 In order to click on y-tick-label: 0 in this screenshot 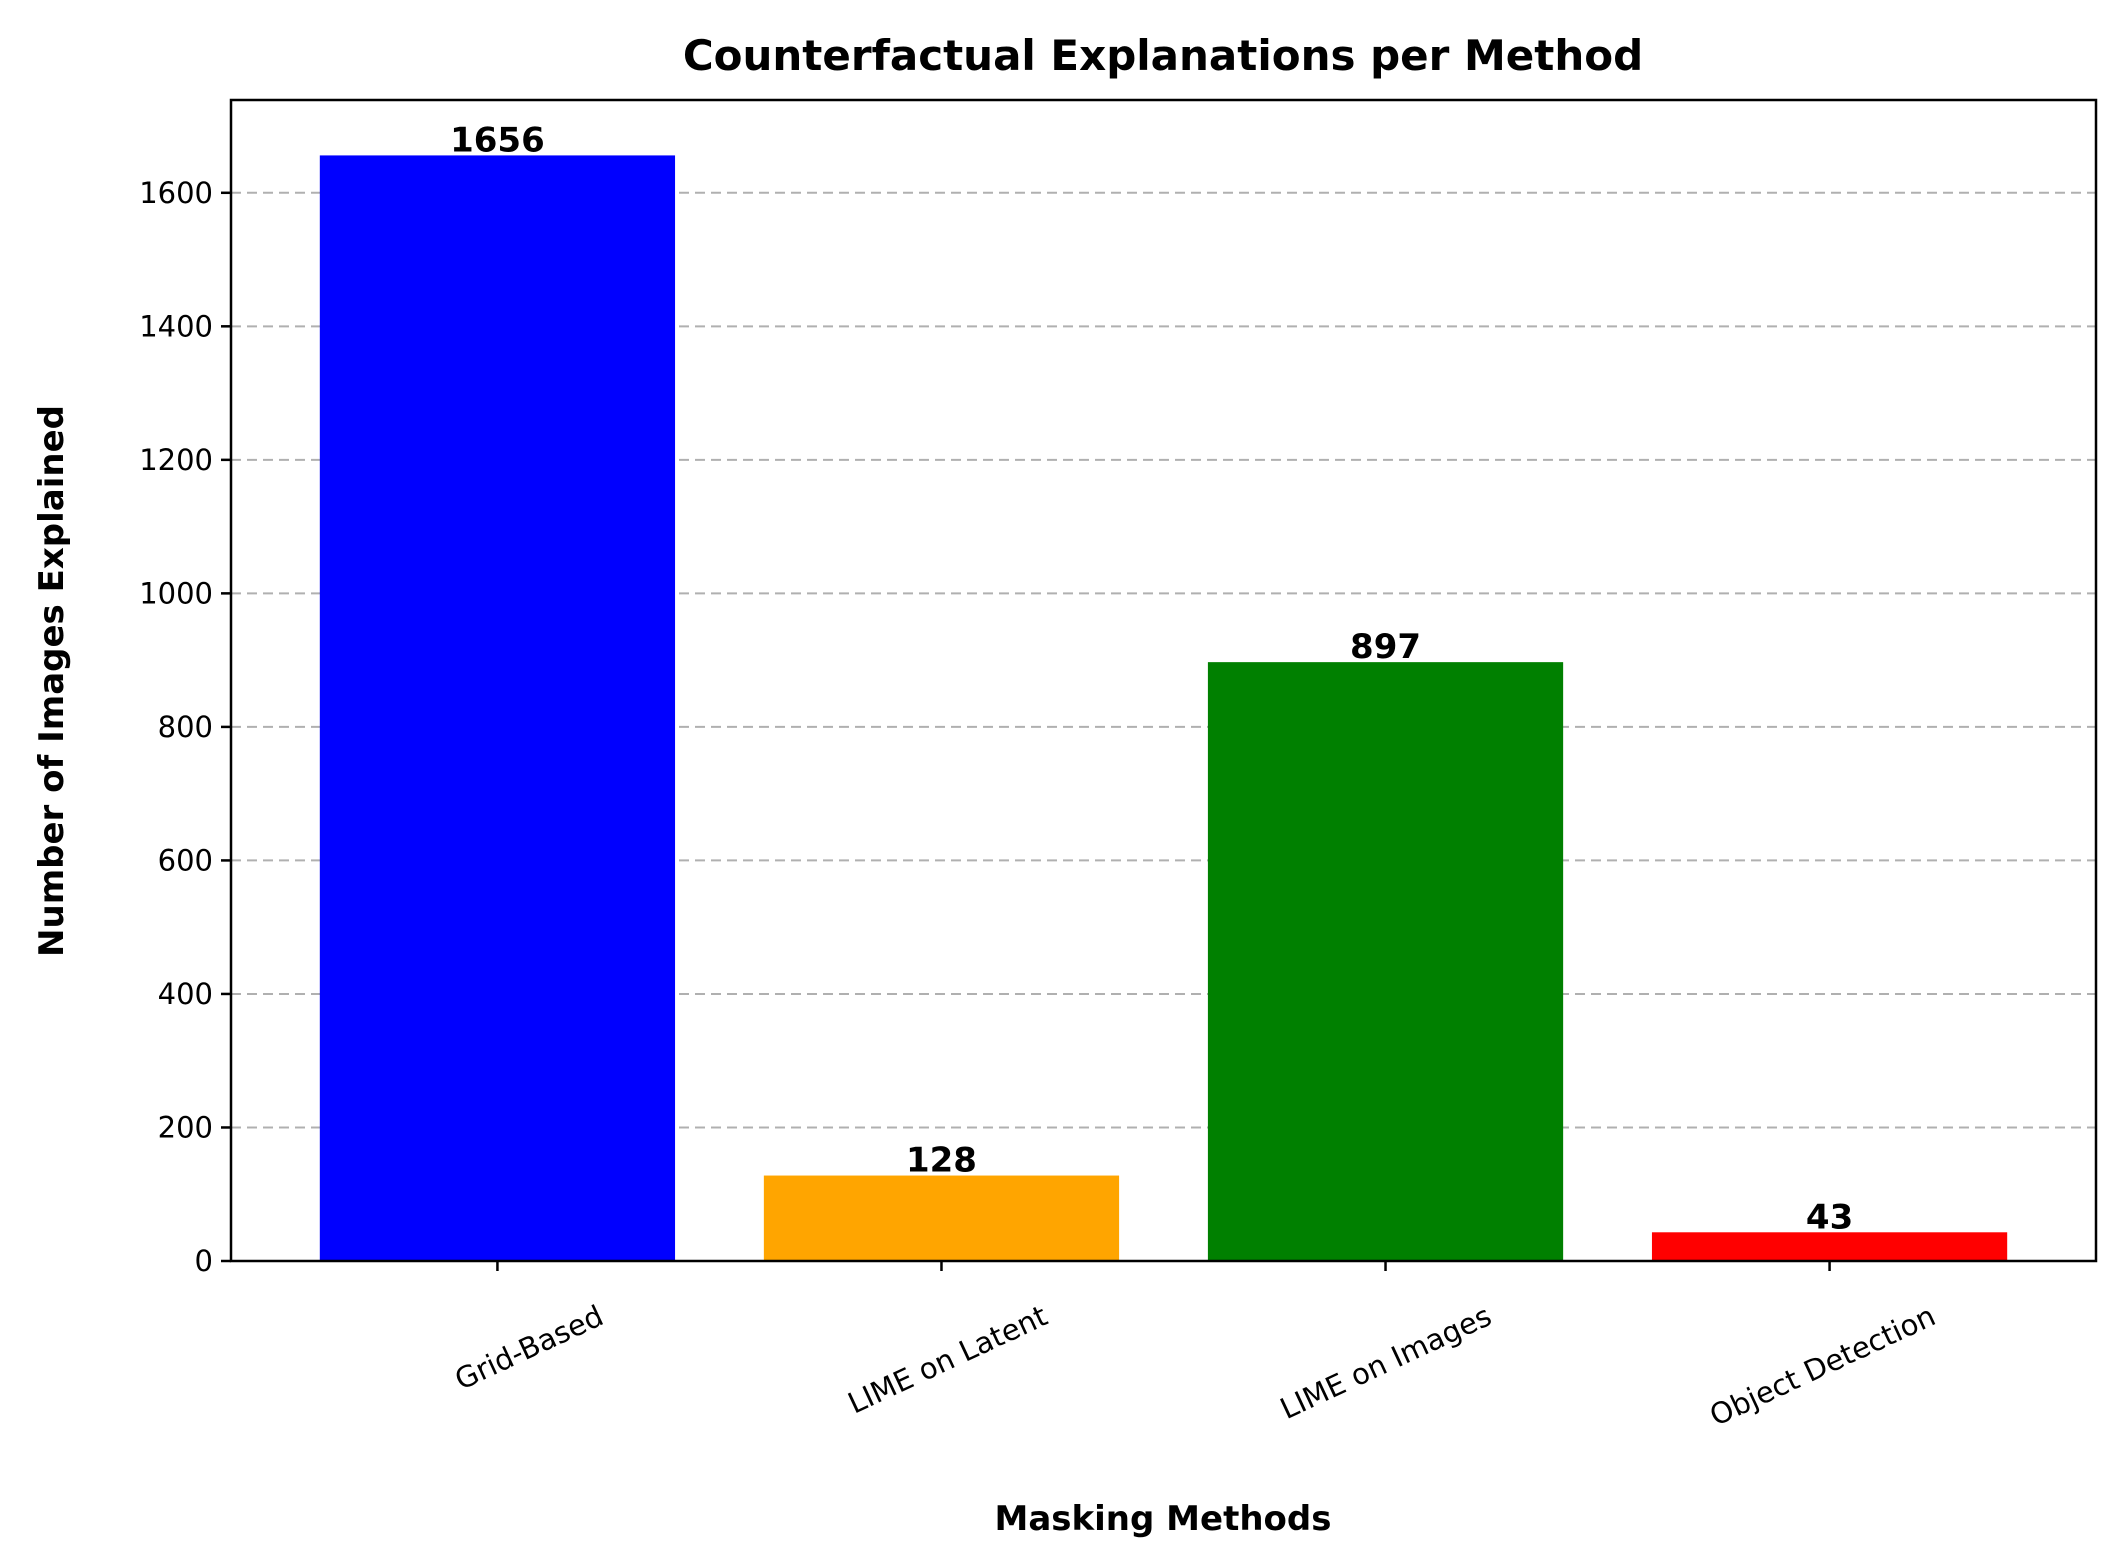, I will do `click(204, 1261)`.